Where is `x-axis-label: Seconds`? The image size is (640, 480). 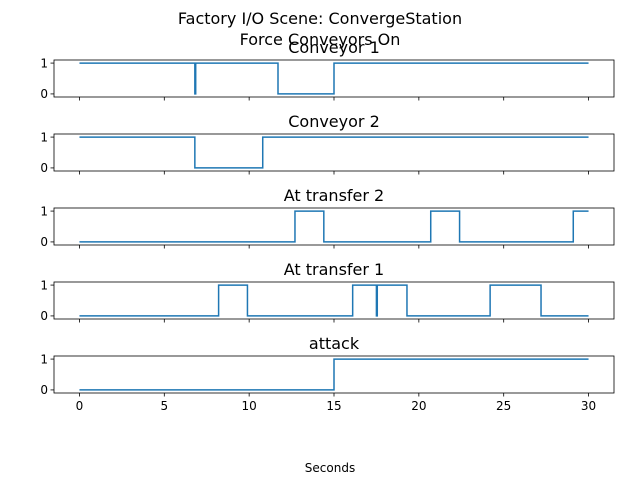
x-axis-label: Seconds is located at coordinates (330, 468).